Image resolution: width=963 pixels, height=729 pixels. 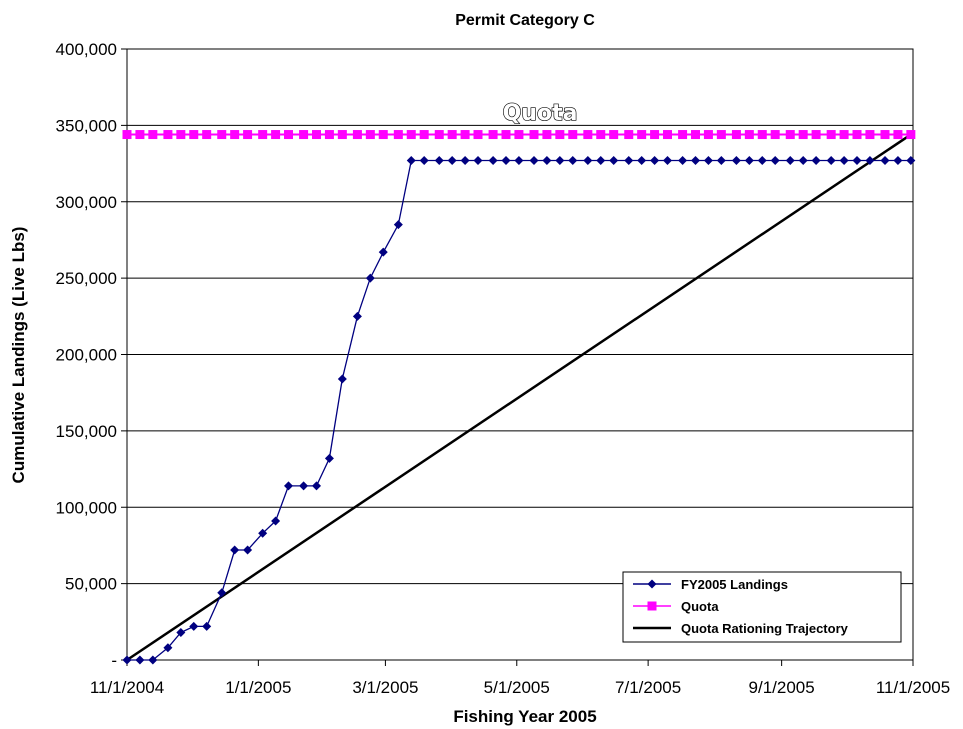 I want to click on y-tick-label: 400,000, so click(x=86, y=49).